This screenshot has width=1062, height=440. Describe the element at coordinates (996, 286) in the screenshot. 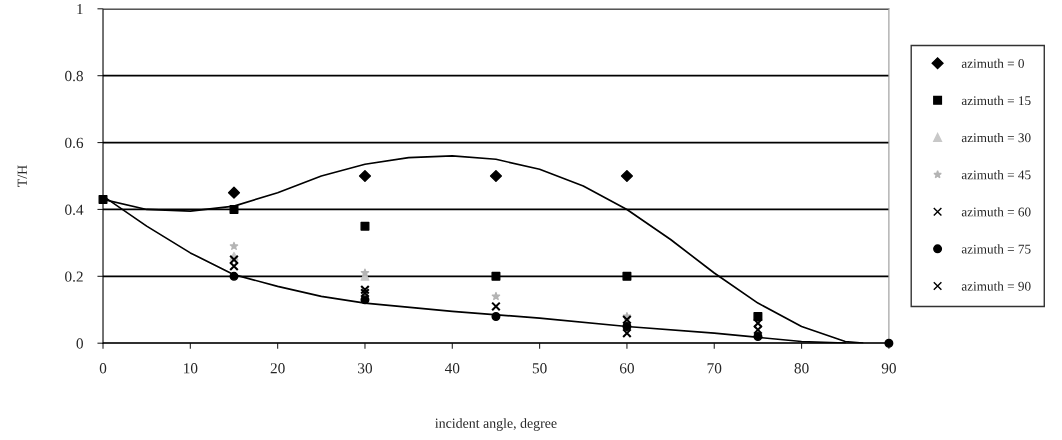

I see `legend-label: azimuth = 90` at that location.